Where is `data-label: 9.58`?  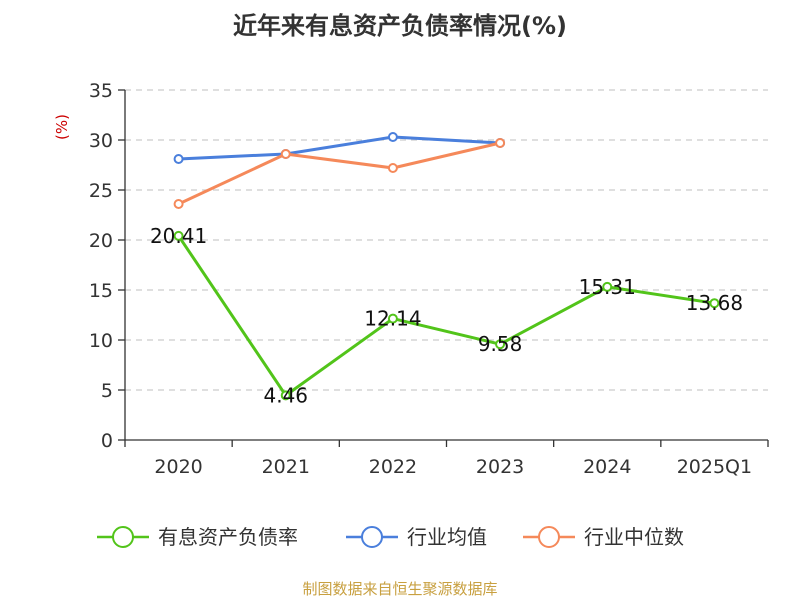
data-label: 9.58 is located at coordinates (500, 344).